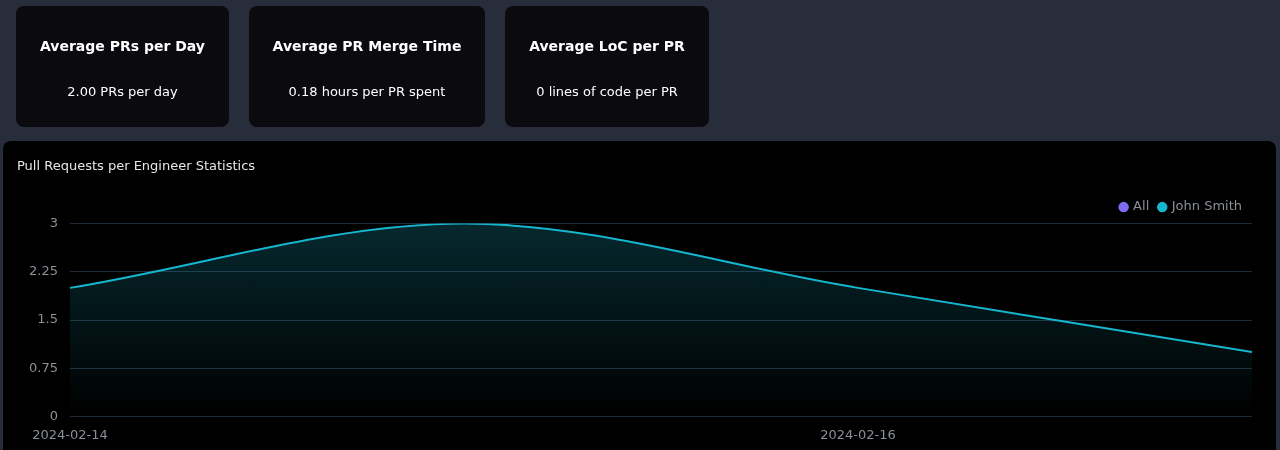 The height and width of the screenshot is (450, 1280). What do you see at coordinates (1206, 206) in the screenshot?
I see `legend-label: John Smith` at bounding box center [1206, 206].